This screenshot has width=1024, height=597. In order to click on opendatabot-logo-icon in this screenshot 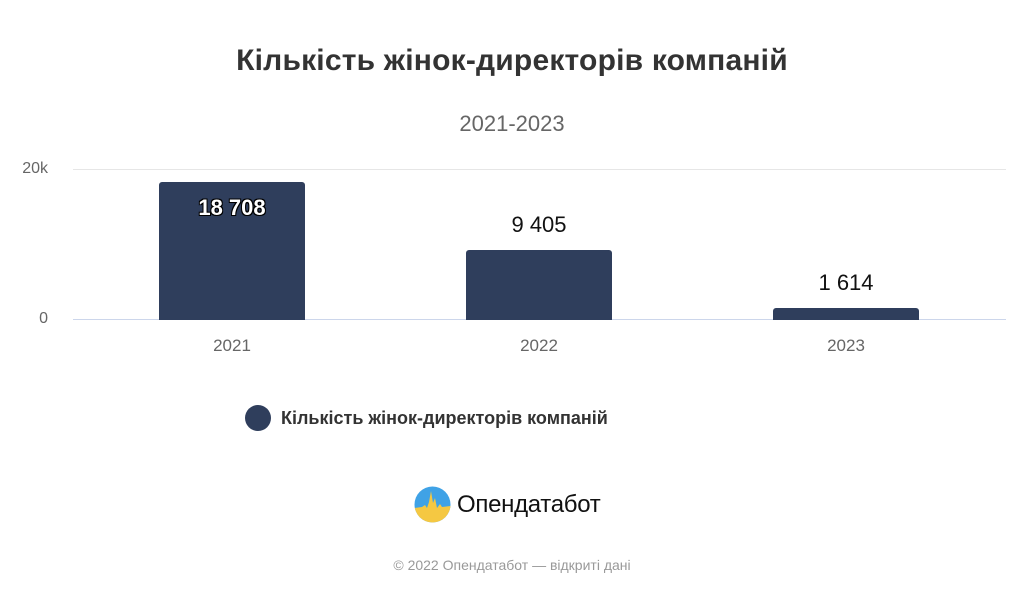, I will do `click(432, 504)`.